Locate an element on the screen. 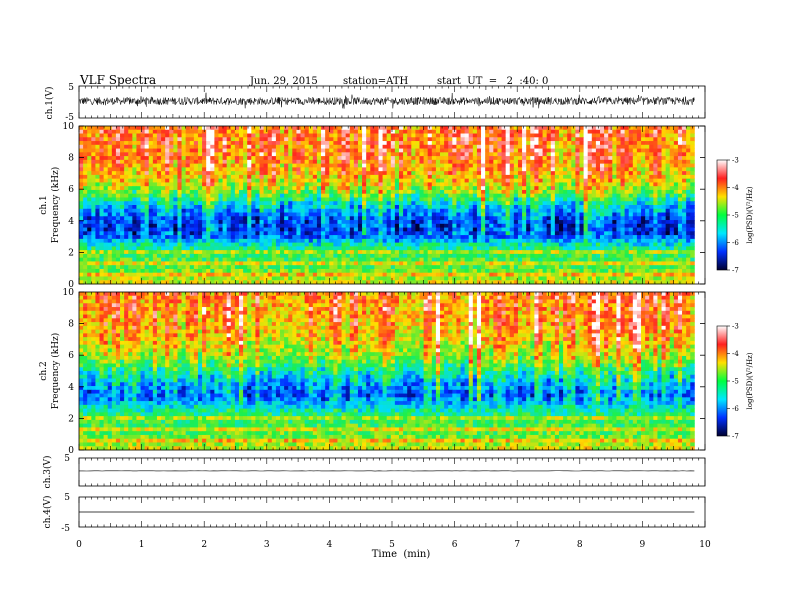 The image size is (792, 612). start-time-label: start UT = 2 :40: 0 is located at coordinates (492, 81).